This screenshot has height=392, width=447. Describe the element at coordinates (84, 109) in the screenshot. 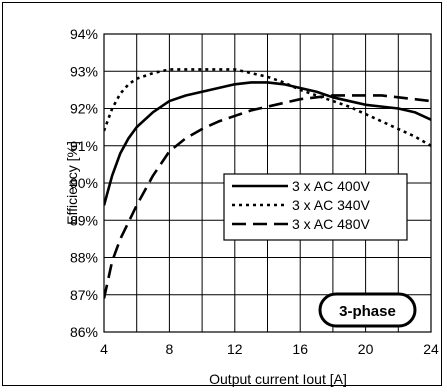

I see `y-tick-label: 92%` at that location.